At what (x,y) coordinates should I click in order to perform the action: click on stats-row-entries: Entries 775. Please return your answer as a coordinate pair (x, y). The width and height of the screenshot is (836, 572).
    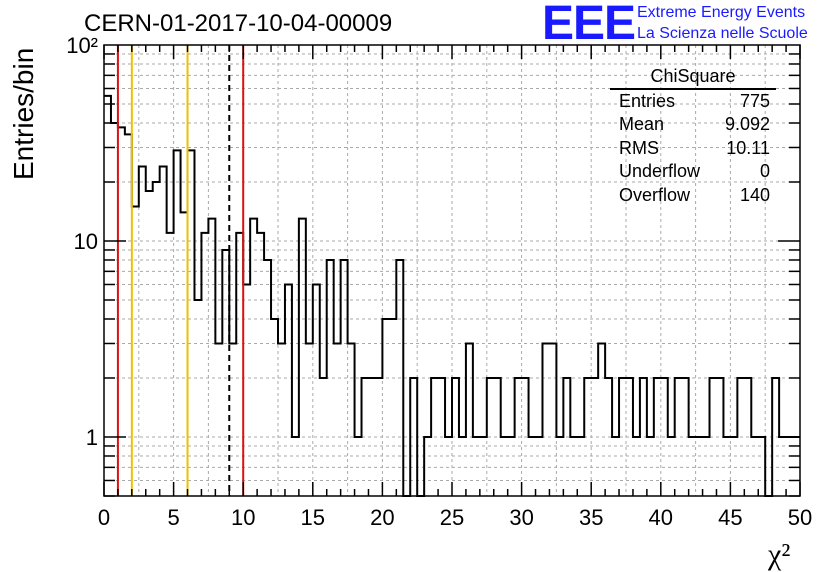
    Looking at the image, I should click on (695, 101).